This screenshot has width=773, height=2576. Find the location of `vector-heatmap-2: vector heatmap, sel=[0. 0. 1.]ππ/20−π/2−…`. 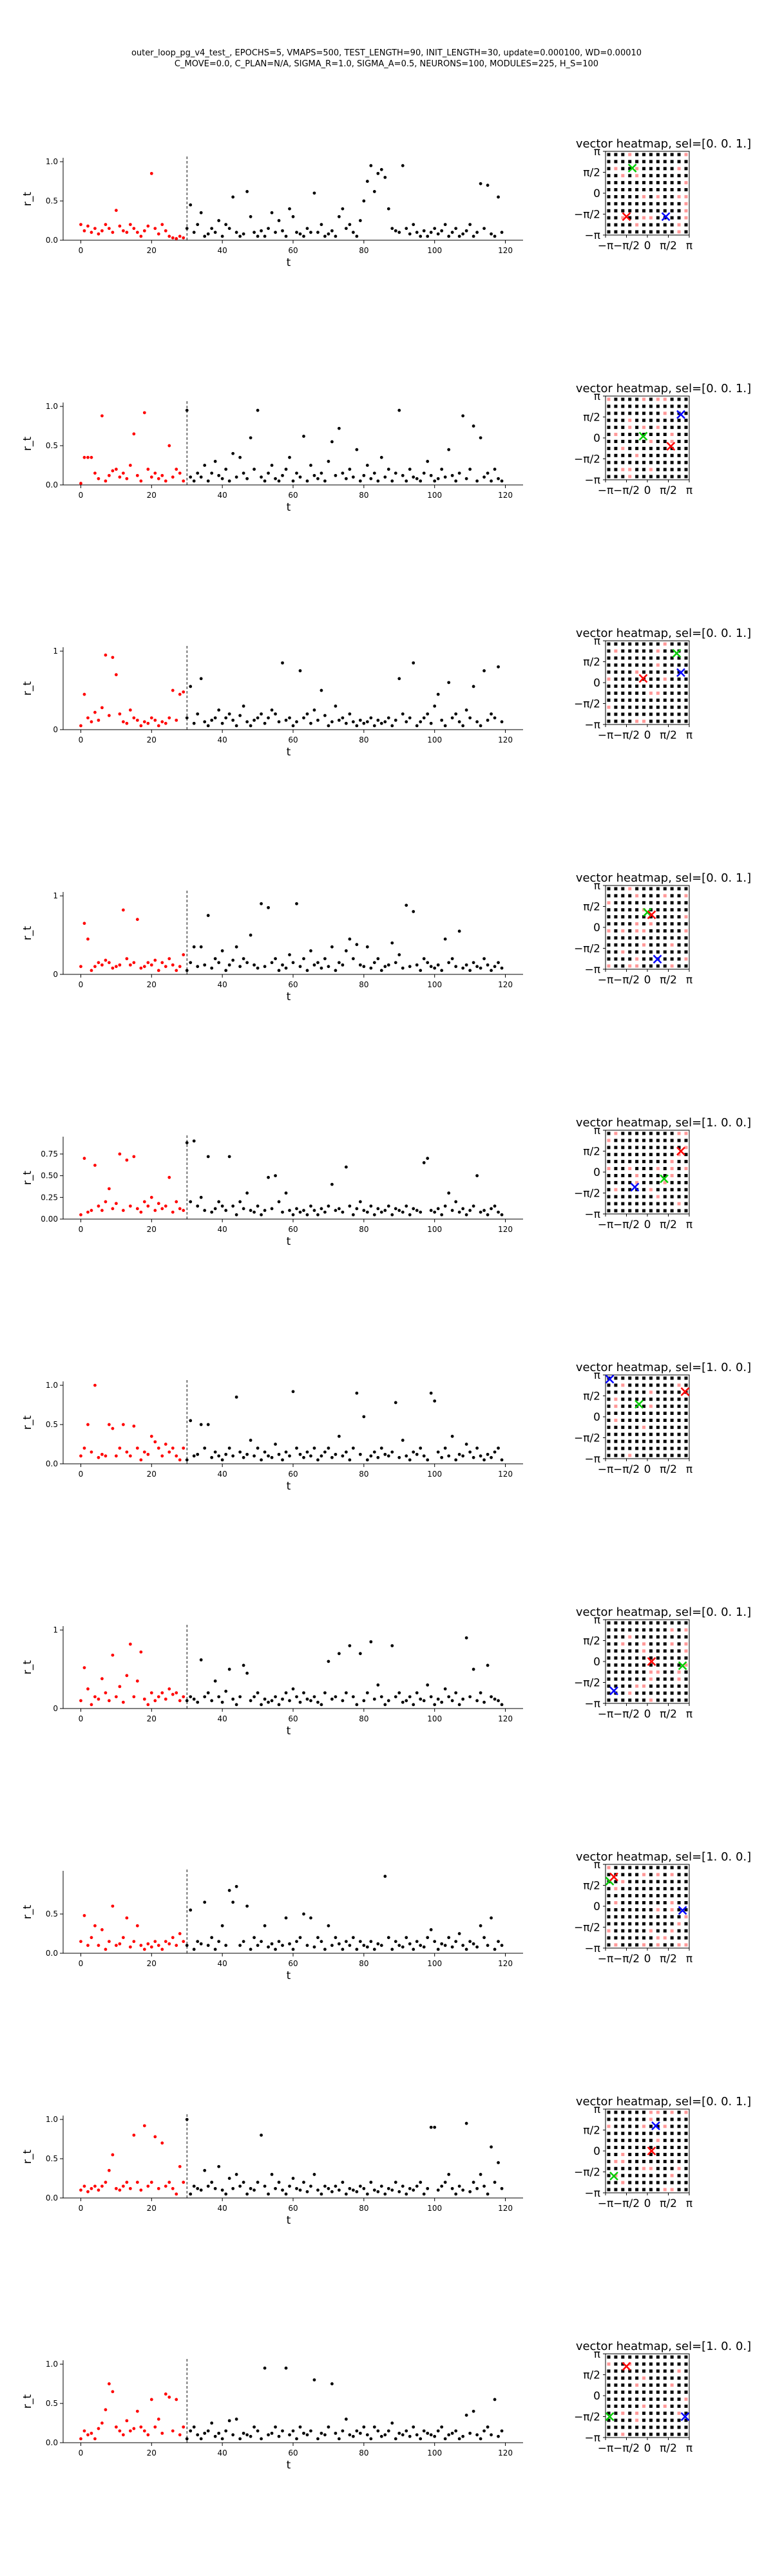

vector-heatmap-2: vector heatmap, sel=[0. 0. 1.]ππ/20−π/2−… is located at coordinates (662, 439).